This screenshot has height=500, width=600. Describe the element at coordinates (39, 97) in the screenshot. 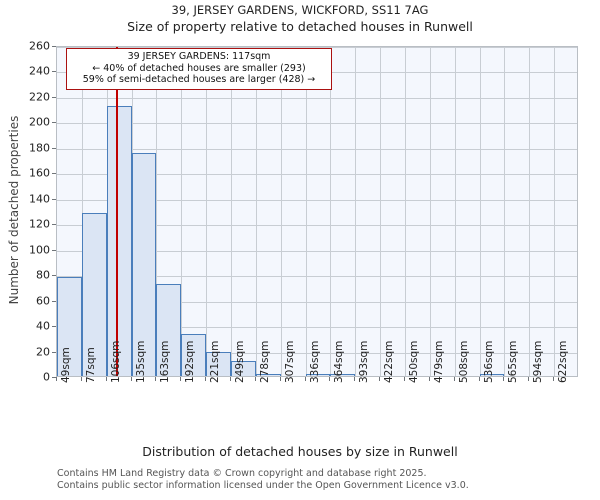

I see `y-axis-tick-label: 220` at that location.